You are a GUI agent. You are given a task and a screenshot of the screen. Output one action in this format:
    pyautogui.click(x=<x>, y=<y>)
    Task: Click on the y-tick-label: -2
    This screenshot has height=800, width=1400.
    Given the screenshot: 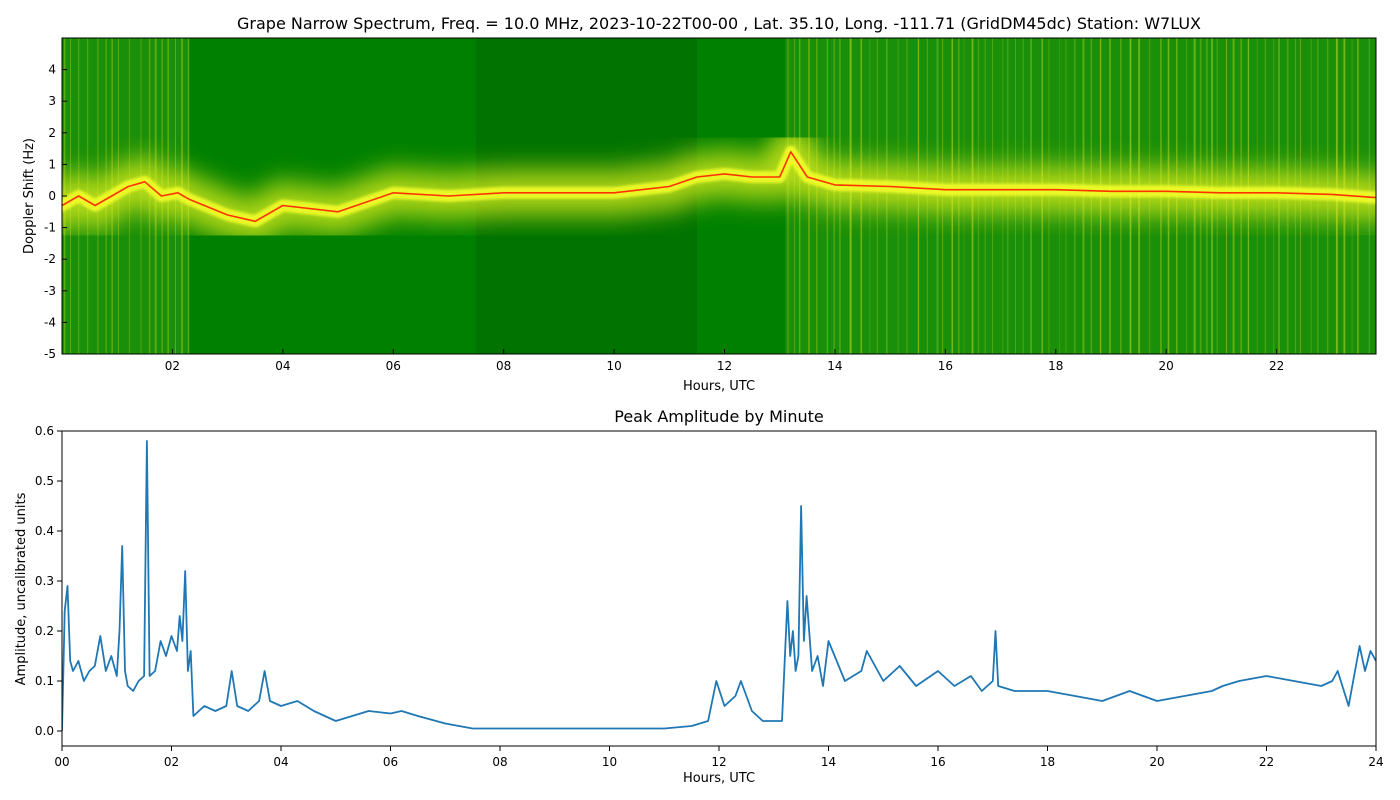 What is the action you would take?
    pyautogui.click(x=50, y=259)
    